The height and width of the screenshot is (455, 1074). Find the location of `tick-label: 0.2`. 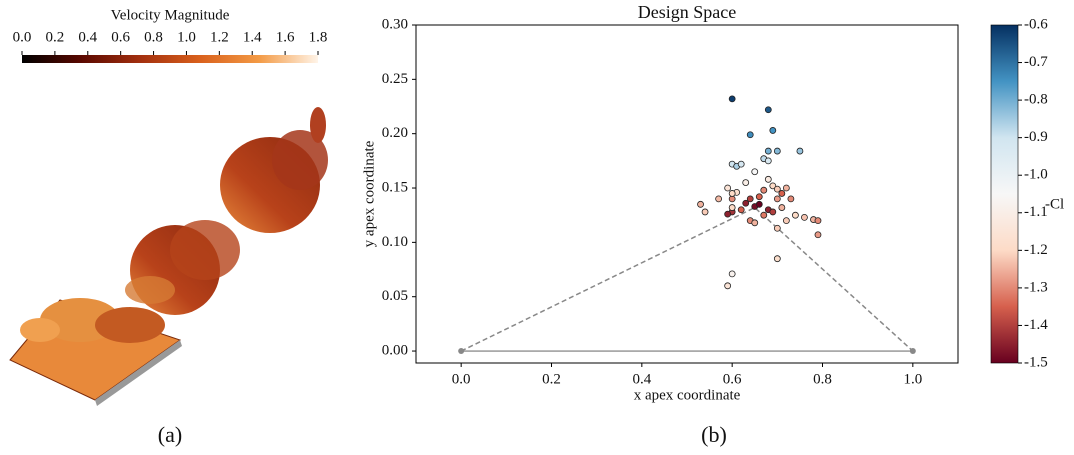

tick-label: 0.2 is located at coordinates (55, 37).